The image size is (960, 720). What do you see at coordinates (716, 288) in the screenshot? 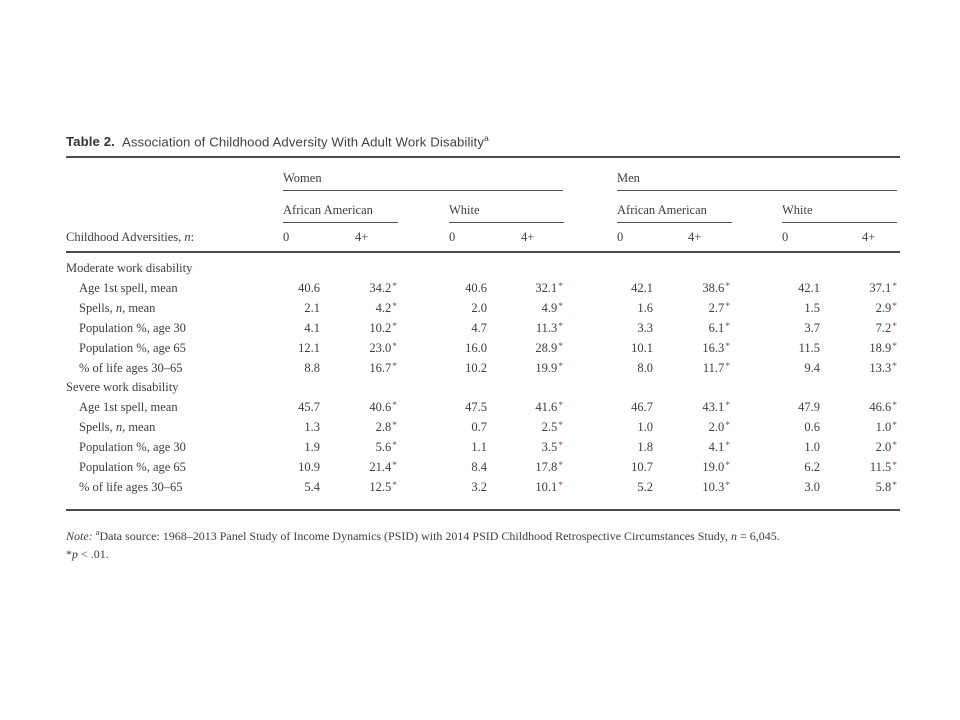
I see `data-cell: 38.6*` at bounding box center [716, 288].